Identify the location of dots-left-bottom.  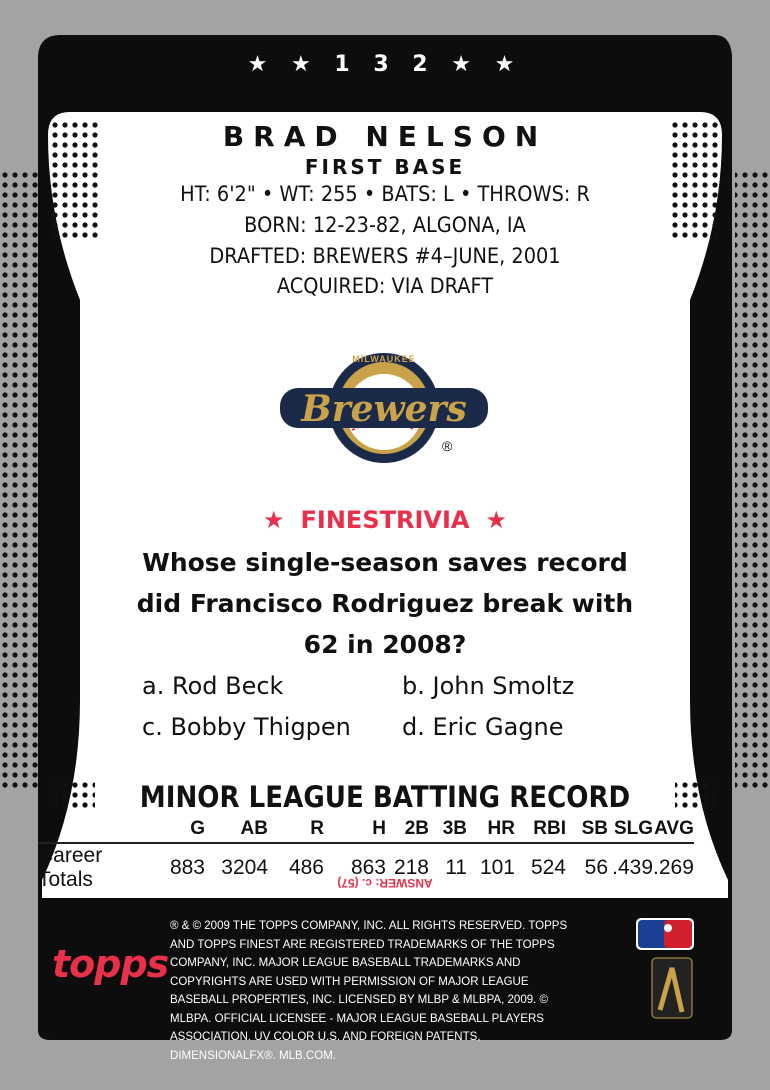
(75, 795).